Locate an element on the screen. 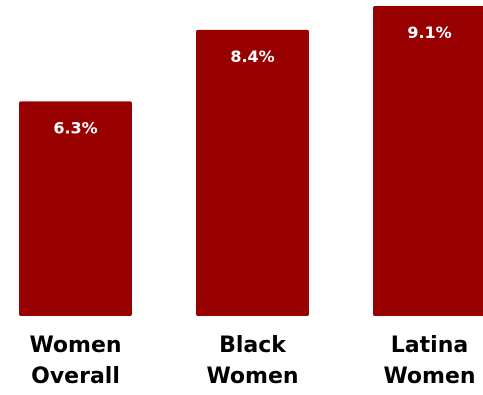  category-label-line: Latina is located at coordinates (429, 345).